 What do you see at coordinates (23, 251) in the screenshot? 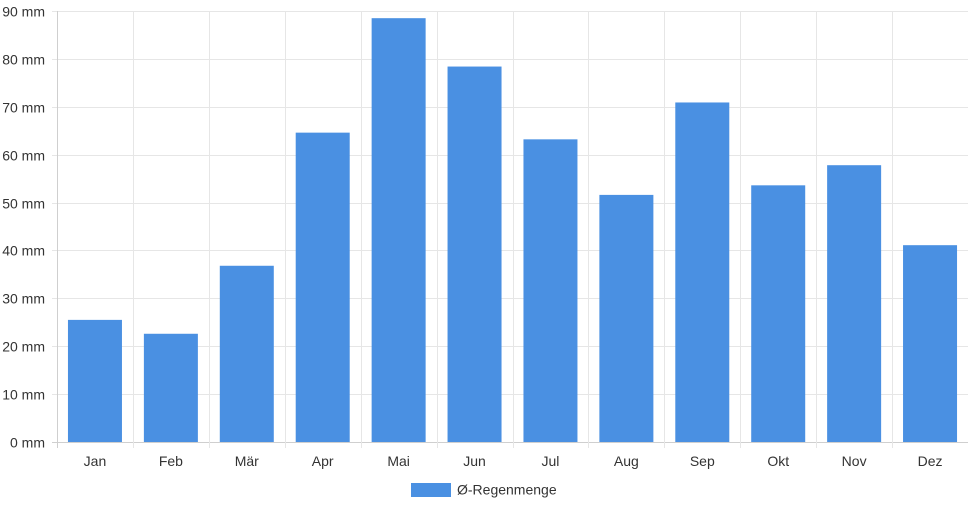
I see `y-tick-label: 40 mm` at bounding box center [23, 251].